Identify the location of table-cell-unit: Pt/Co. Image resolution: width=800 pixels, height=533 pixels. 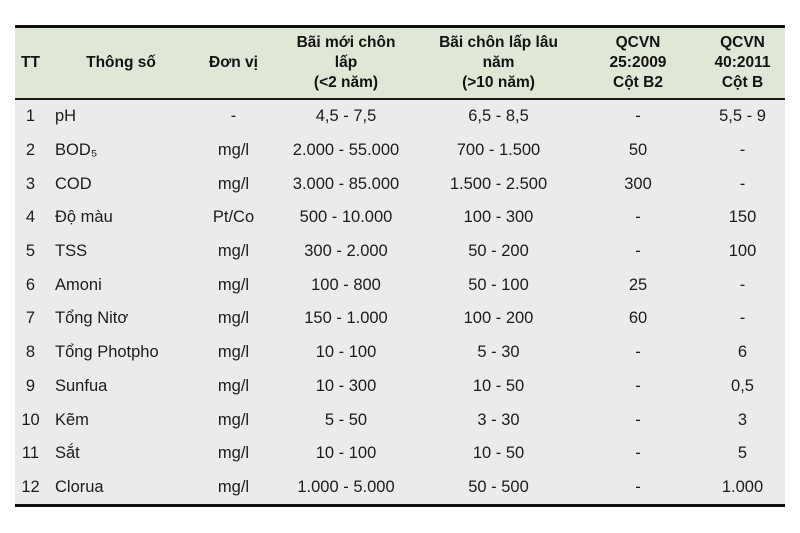
(233, 218).